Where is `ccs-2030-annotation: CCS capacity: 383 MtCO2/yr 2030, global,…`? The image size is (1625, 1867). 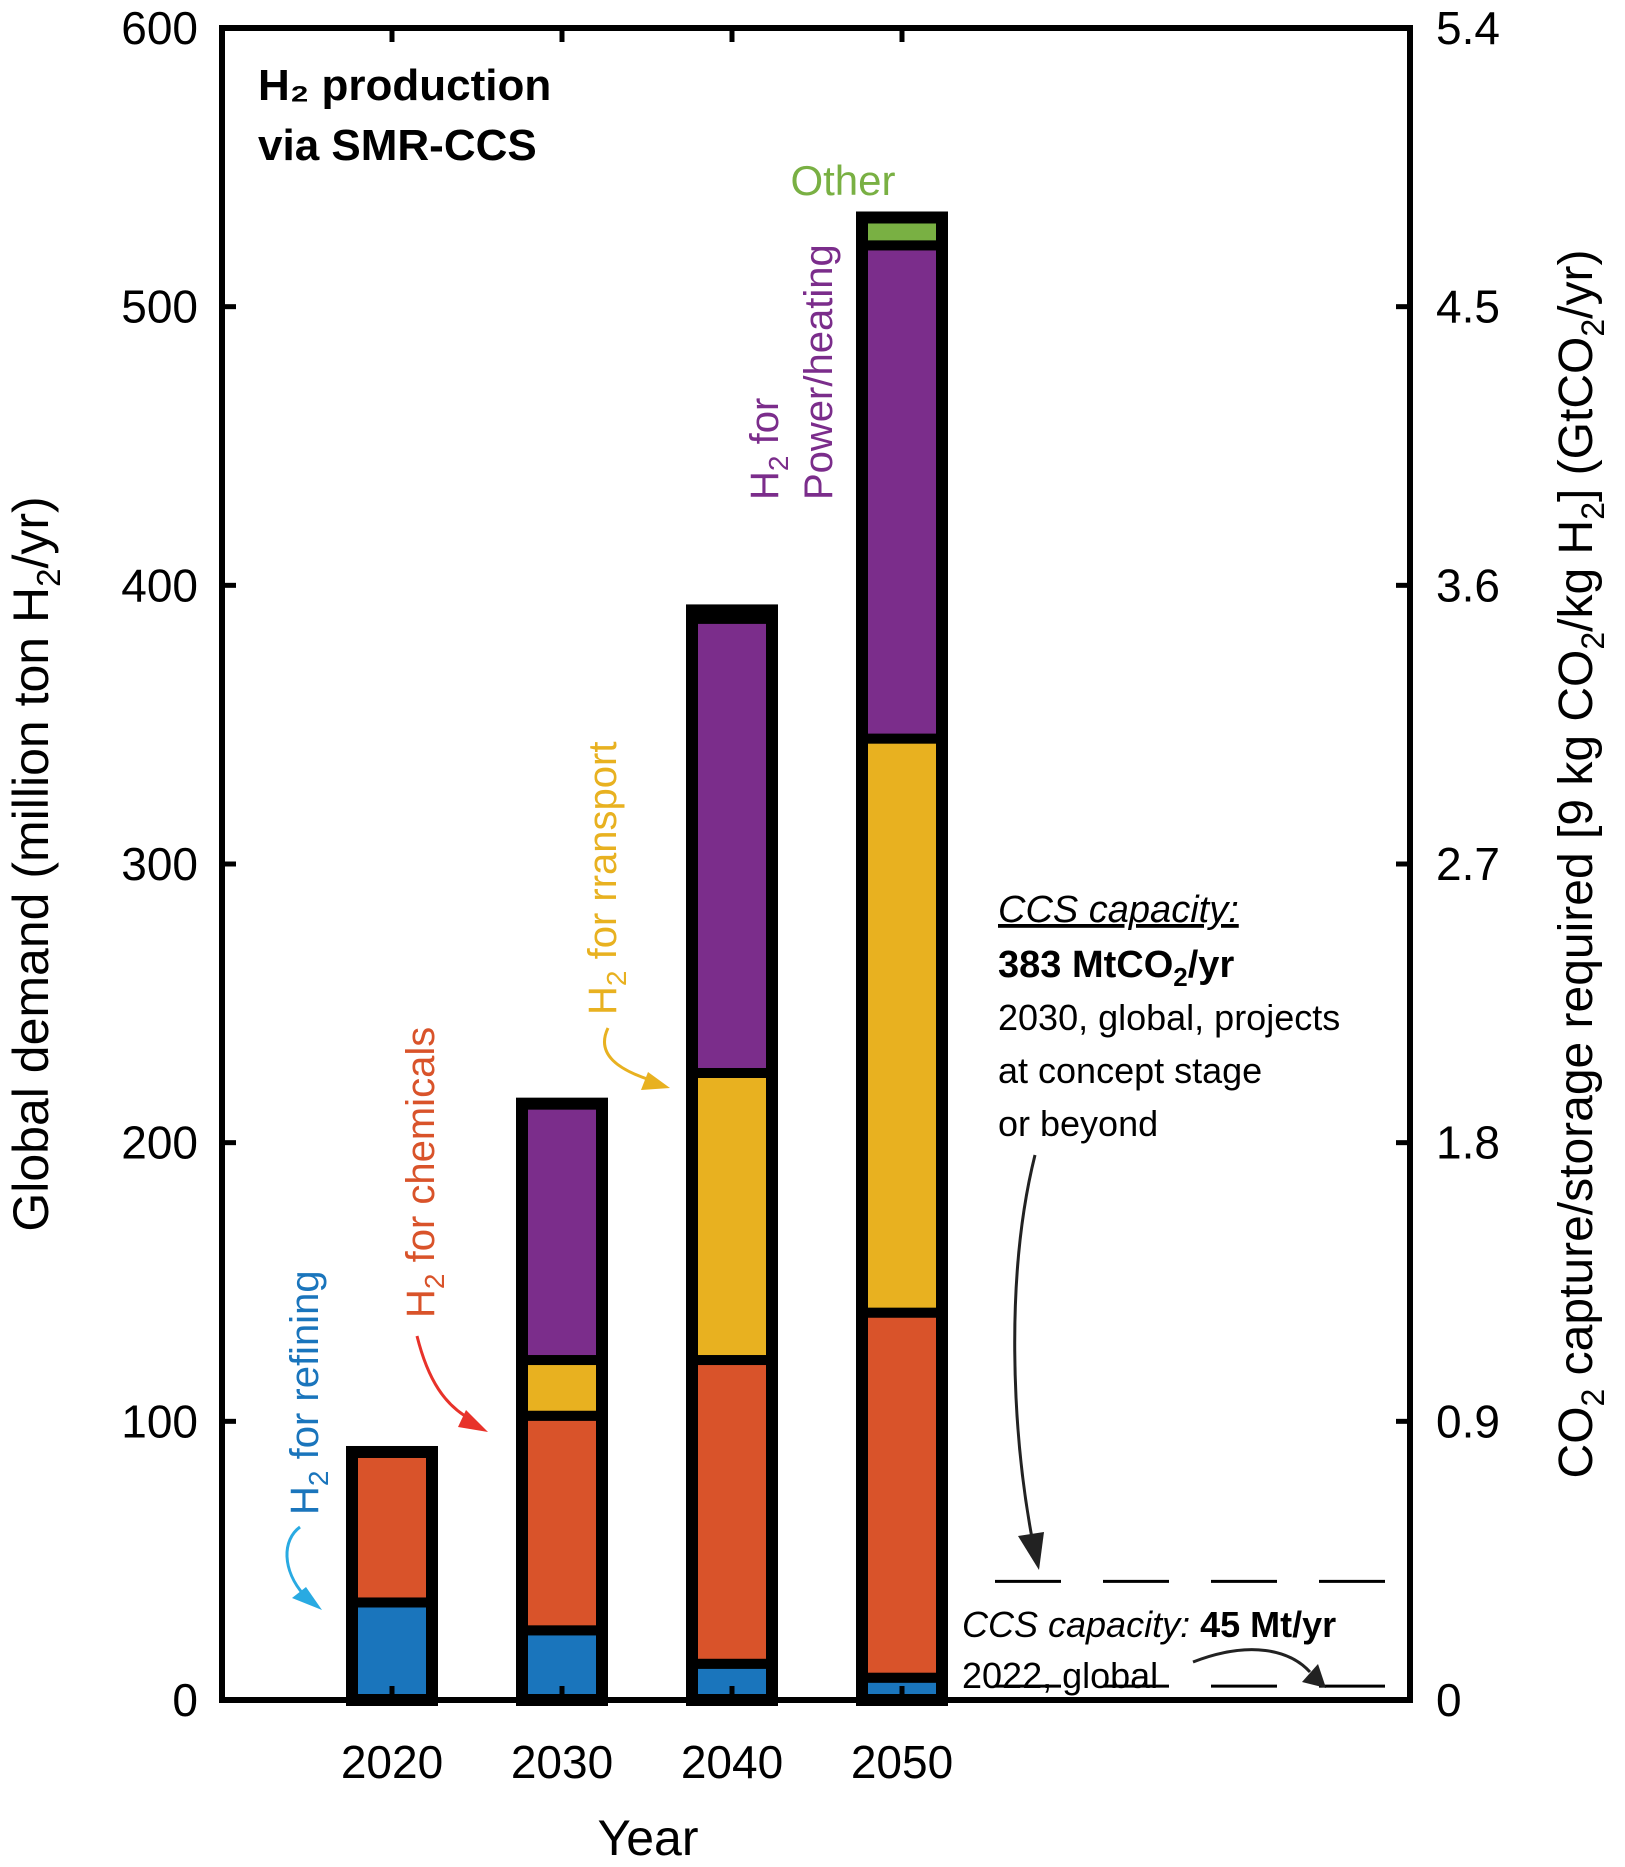 ccs-2030-annotation: CCS capacity: 383 MtCO2/yr 2030, global,… is located at coordinates (1169, 1016).